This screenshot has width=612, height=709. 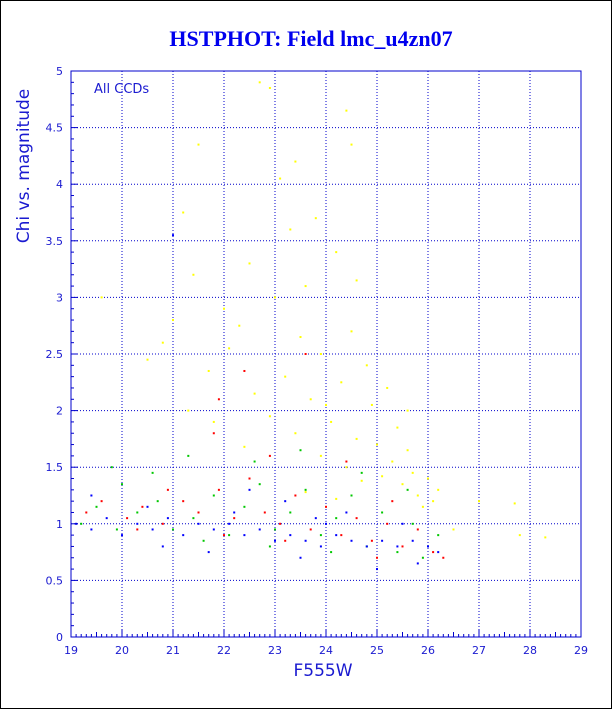 I want to click on y-tick-label: 3, so click(x=59, y=297).